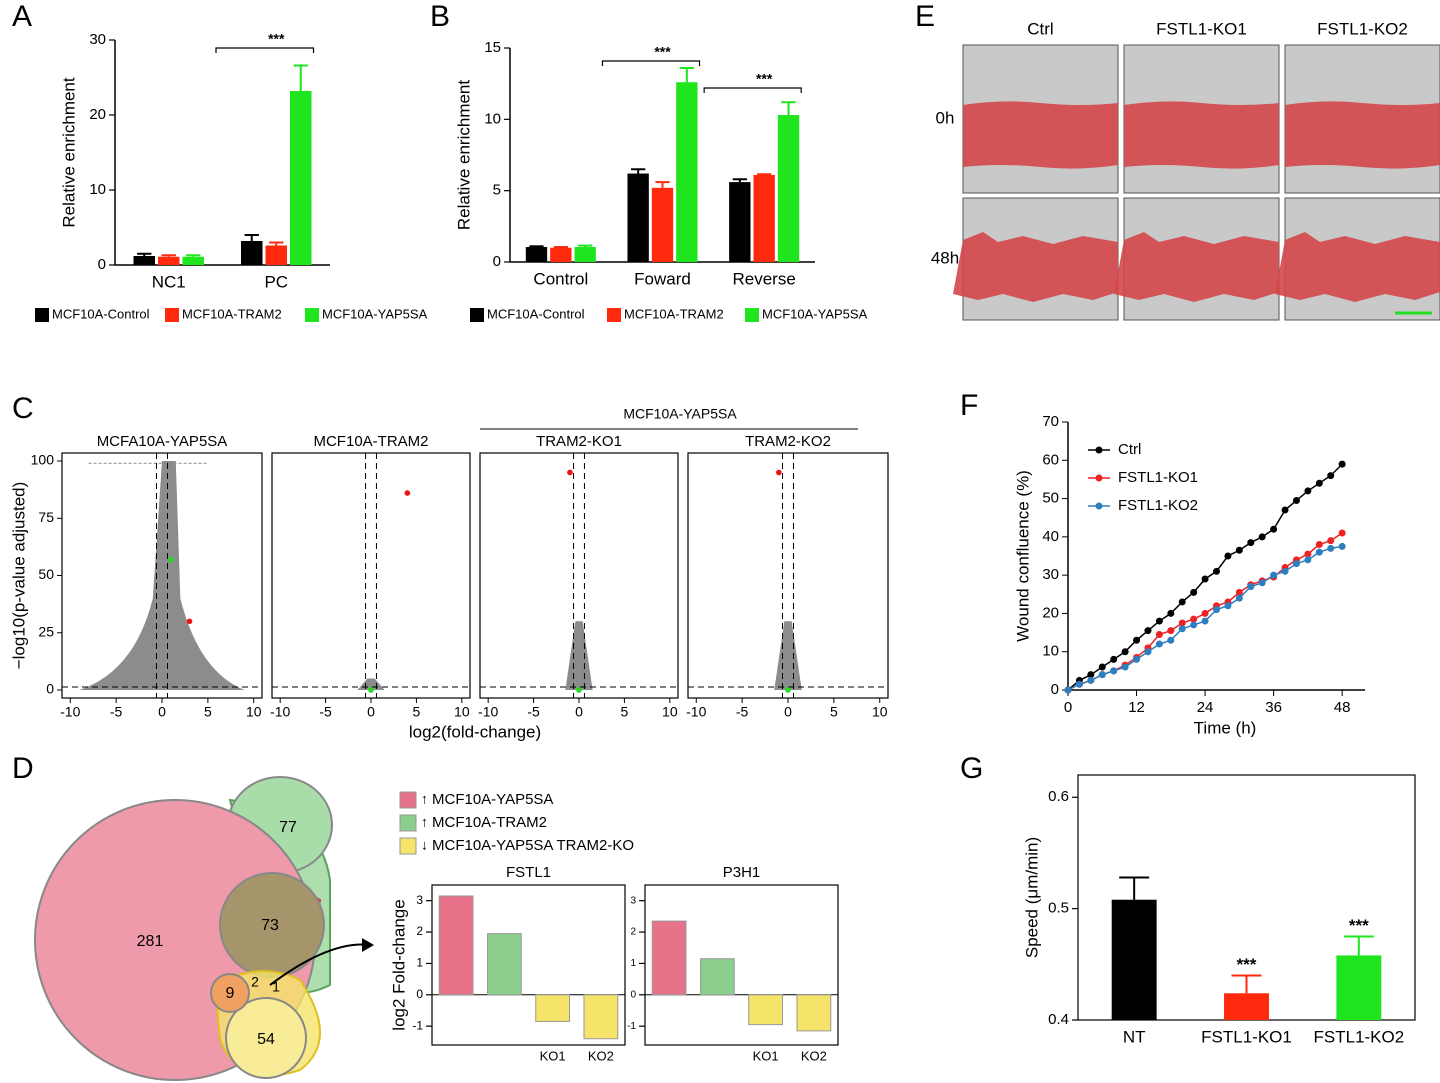  I want to click on legend-label: MCF10A-YAP5SA, so click(375, 313).